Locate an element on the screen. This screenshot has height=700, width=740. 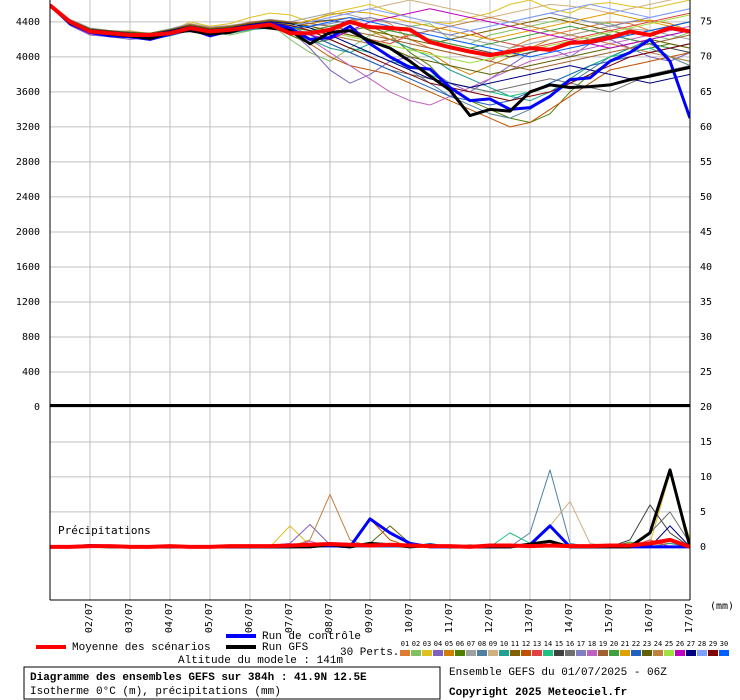
y2-tick-label: 40 is located at coordinates (706, 267).